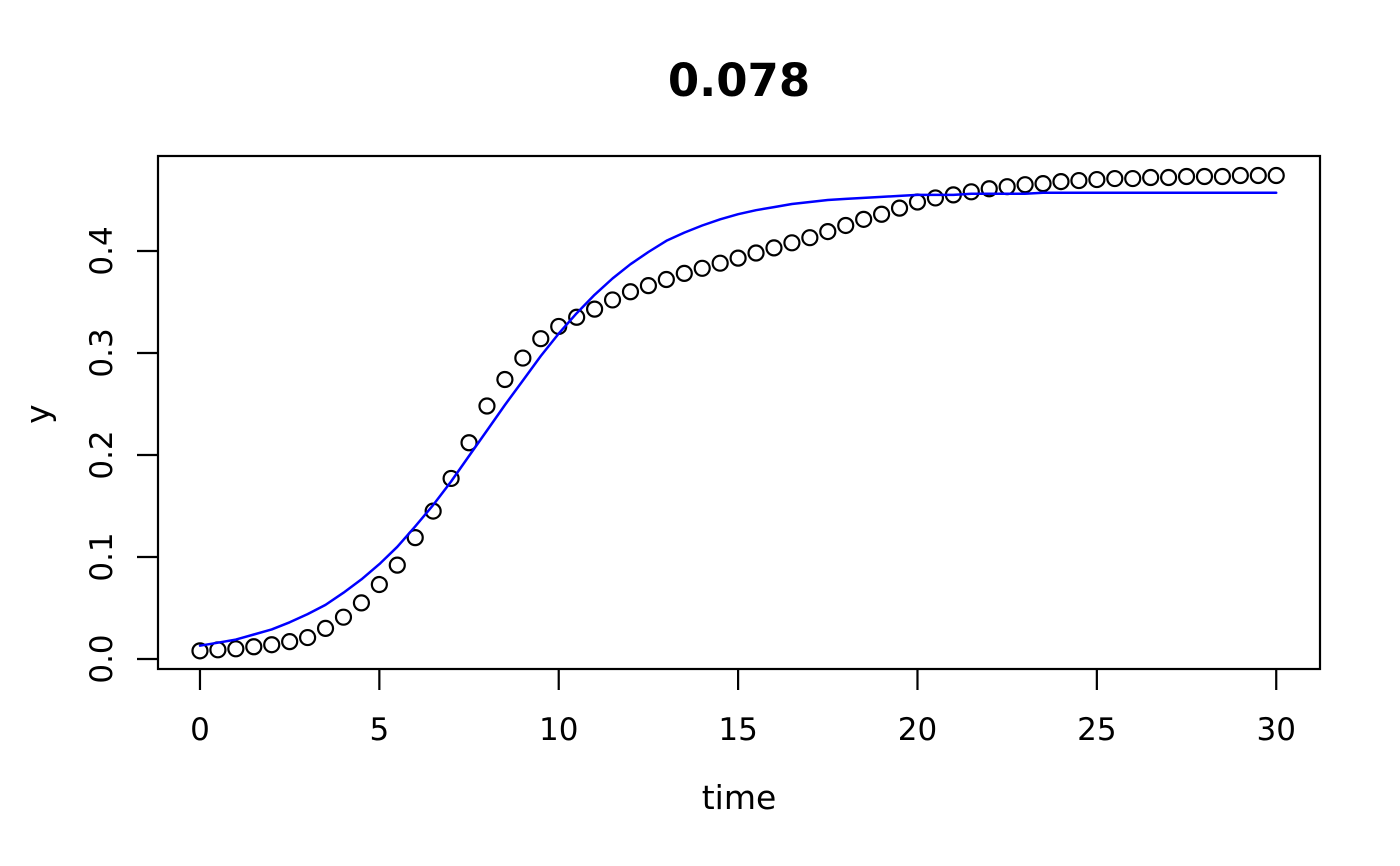 This screenshot has height=866, width=1400. Describe the element at coordinates (102, 250) in the screenshot. I see `y-tick-label: 0.4` at that location.